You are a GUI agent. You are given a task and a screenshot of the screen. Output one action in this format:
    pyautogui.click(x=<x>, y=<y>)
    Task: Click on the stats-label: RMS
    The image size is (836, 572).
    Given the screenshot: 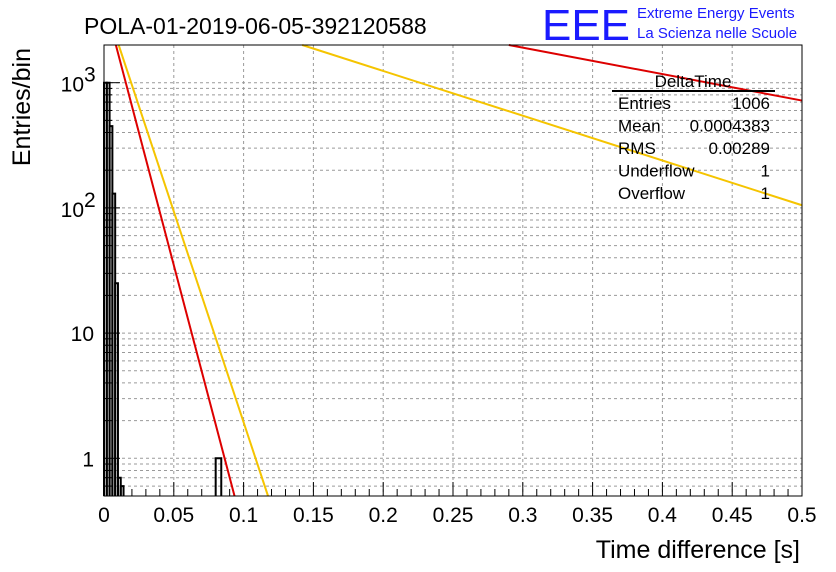 What is the action you would take?
    pyautogui.click(x=637, y=148)
    